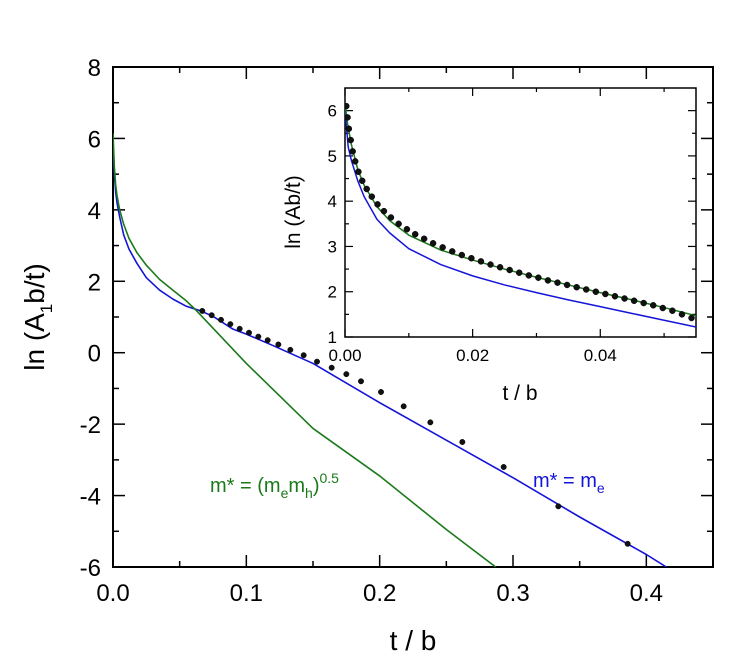 This screenshot has width=750, height=666. I want to click on annotation-electron-mass: m* = me, so click(569, 483).